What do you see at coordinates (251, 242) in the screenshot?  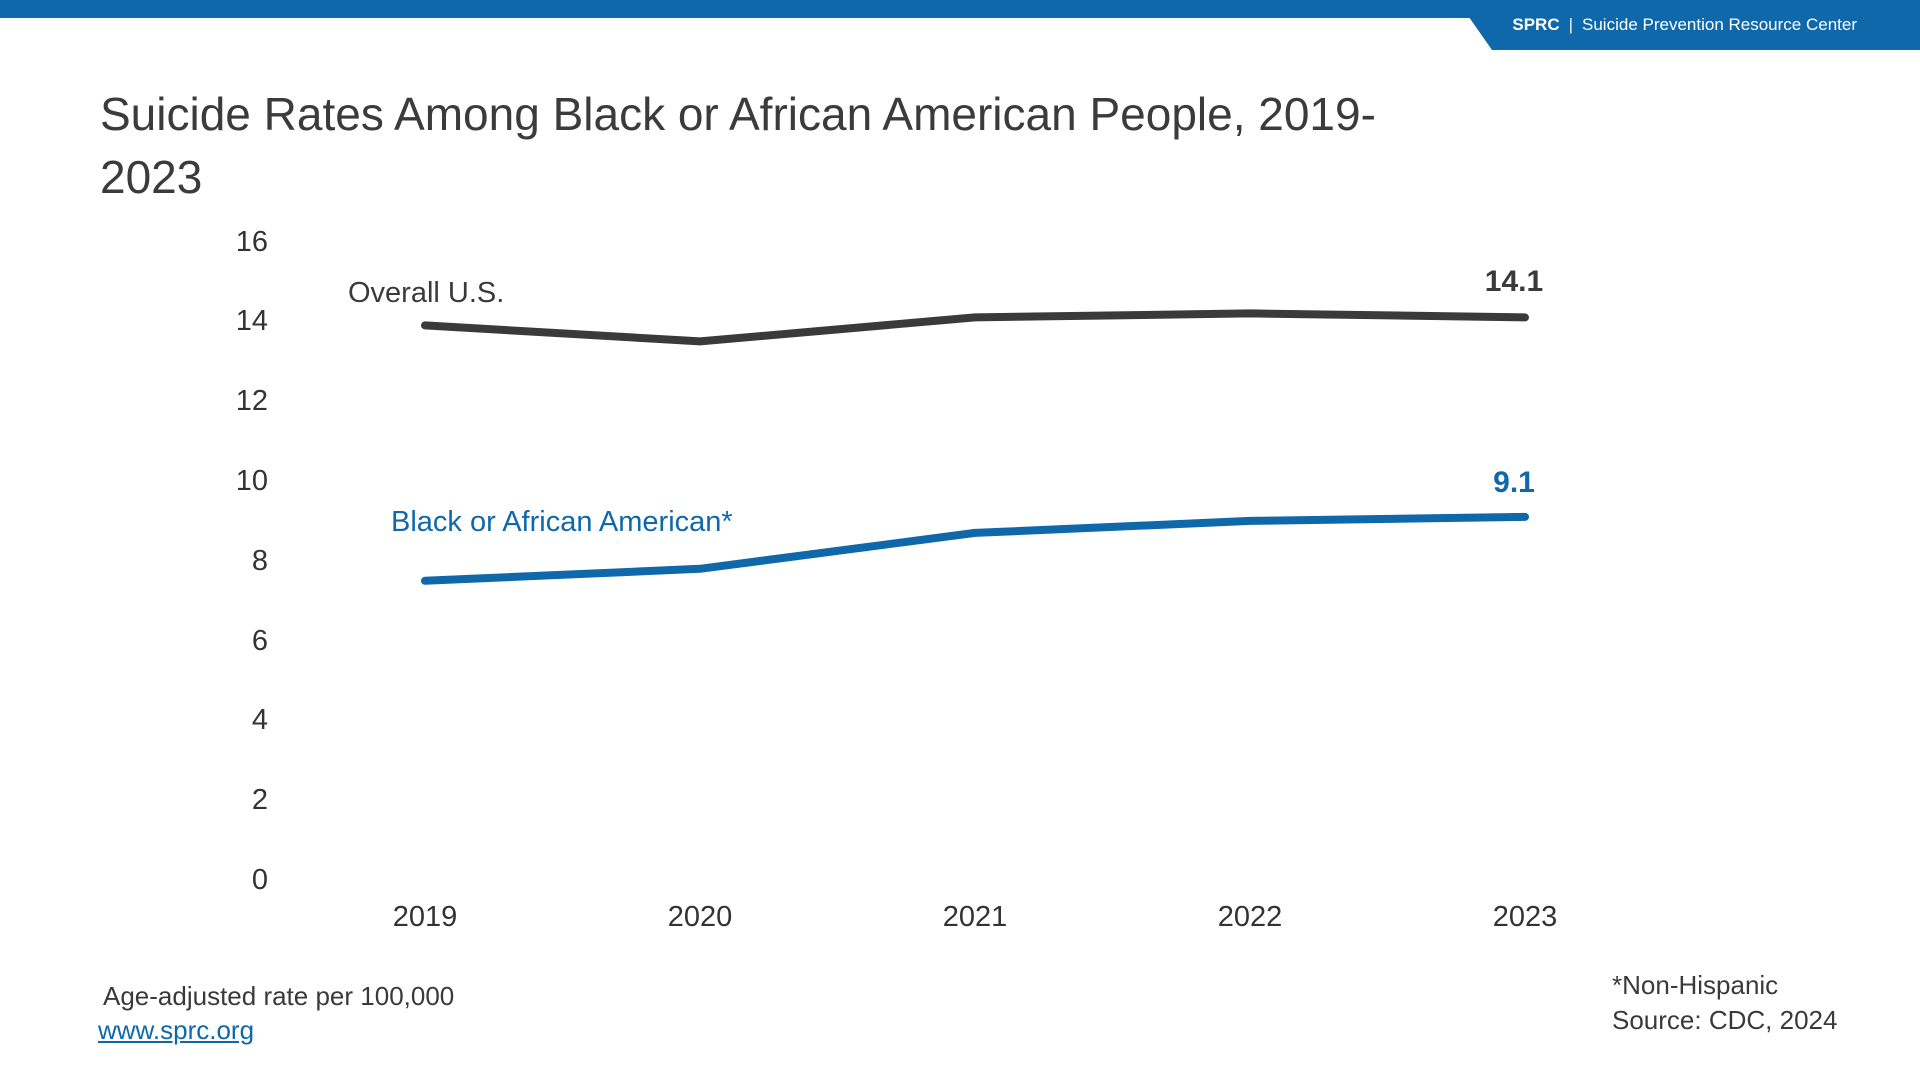 I see `y-axis-tick-label: 16` at bounding box center [251, 242].